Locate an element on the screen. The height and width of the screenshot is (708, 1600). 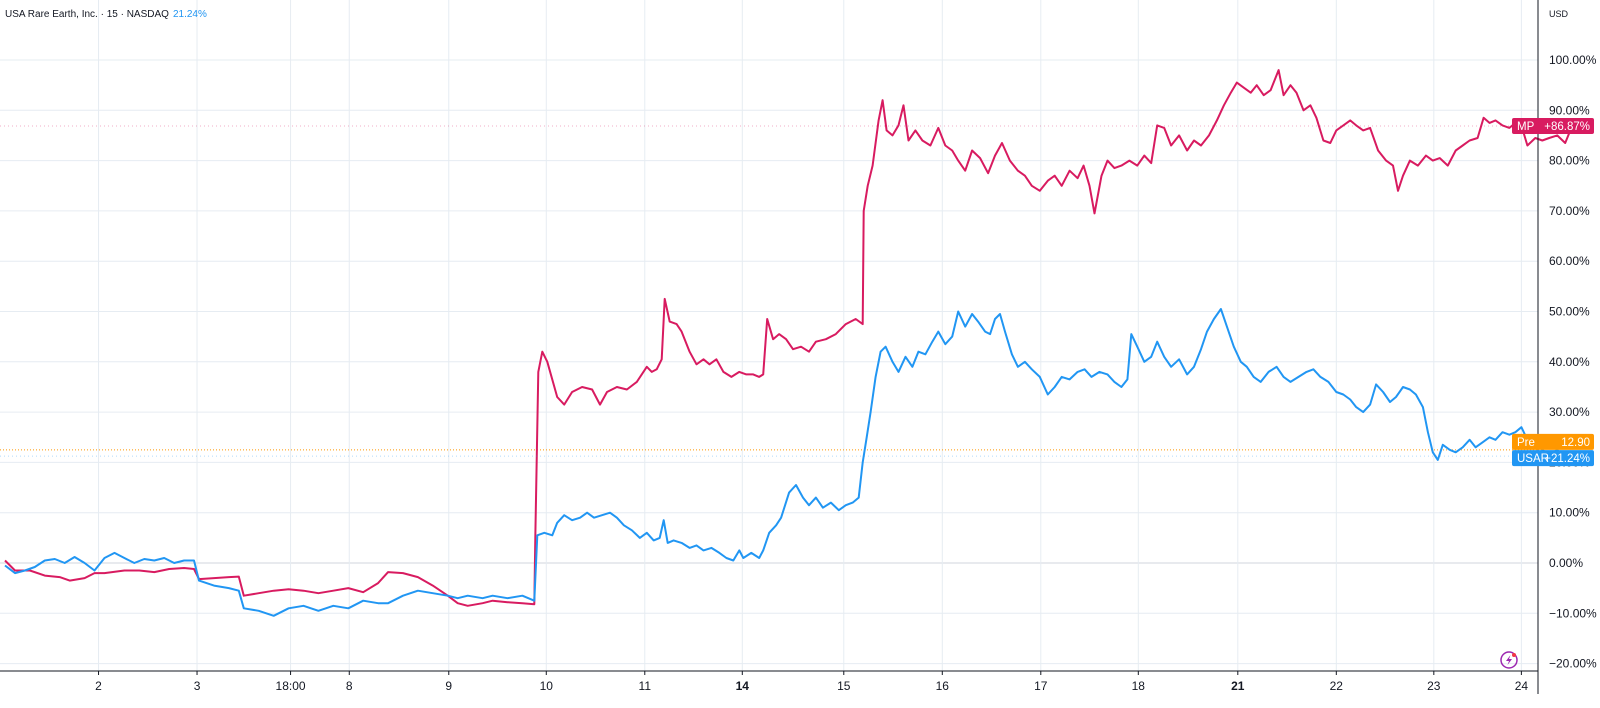
x-tick-label: 10 is located at coordinates (547, 686).